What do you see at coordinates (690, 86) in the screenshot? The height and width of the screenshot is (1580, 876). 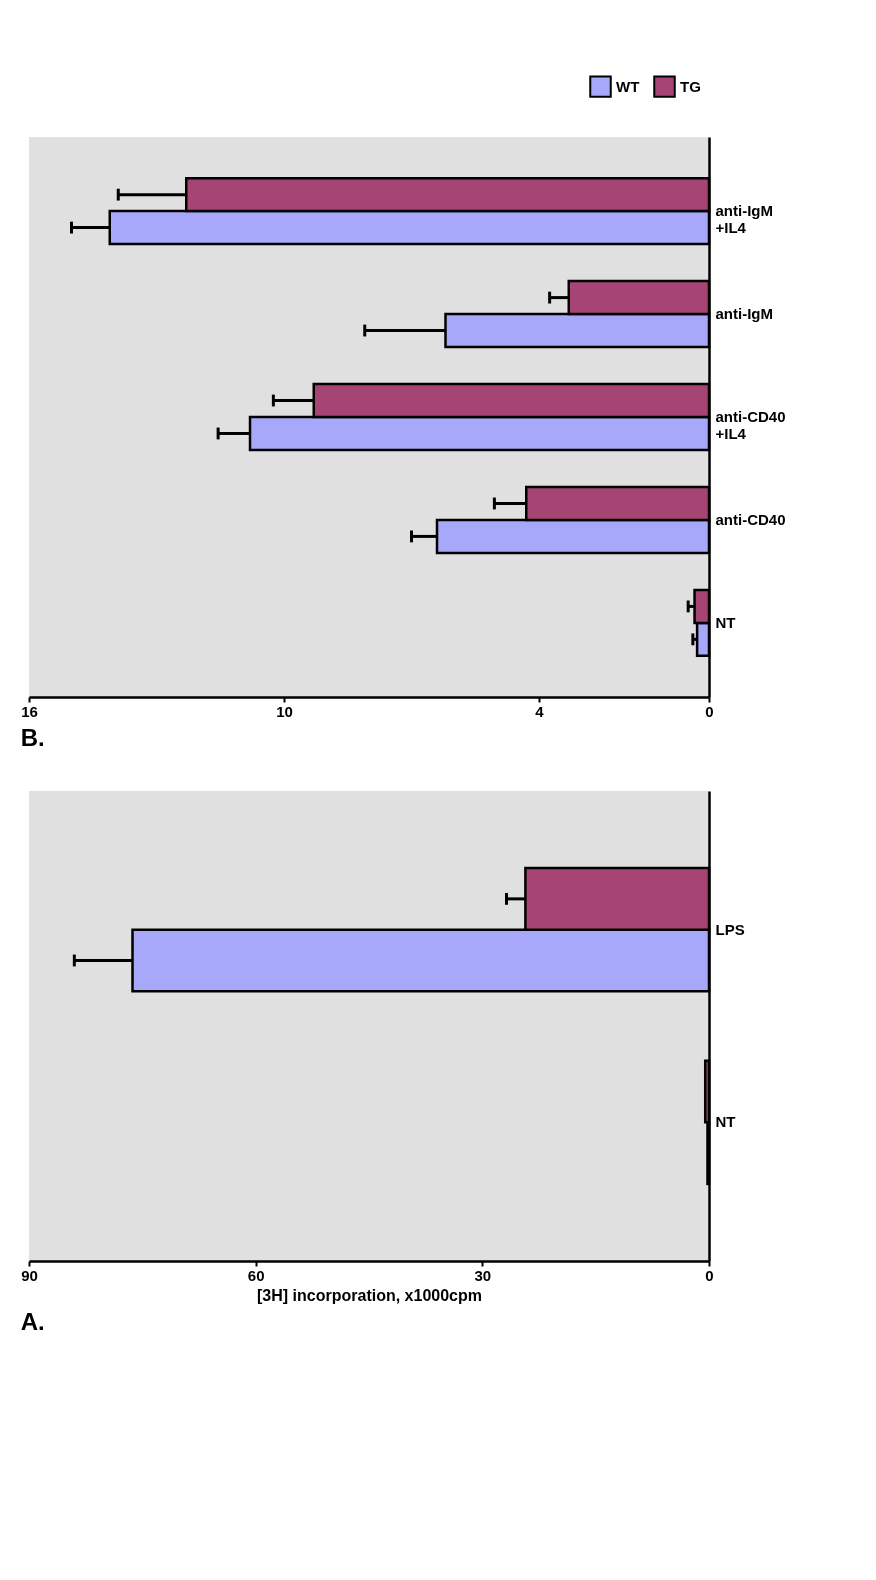 I see `legend-label: TG` at bounding box center [690, 86].